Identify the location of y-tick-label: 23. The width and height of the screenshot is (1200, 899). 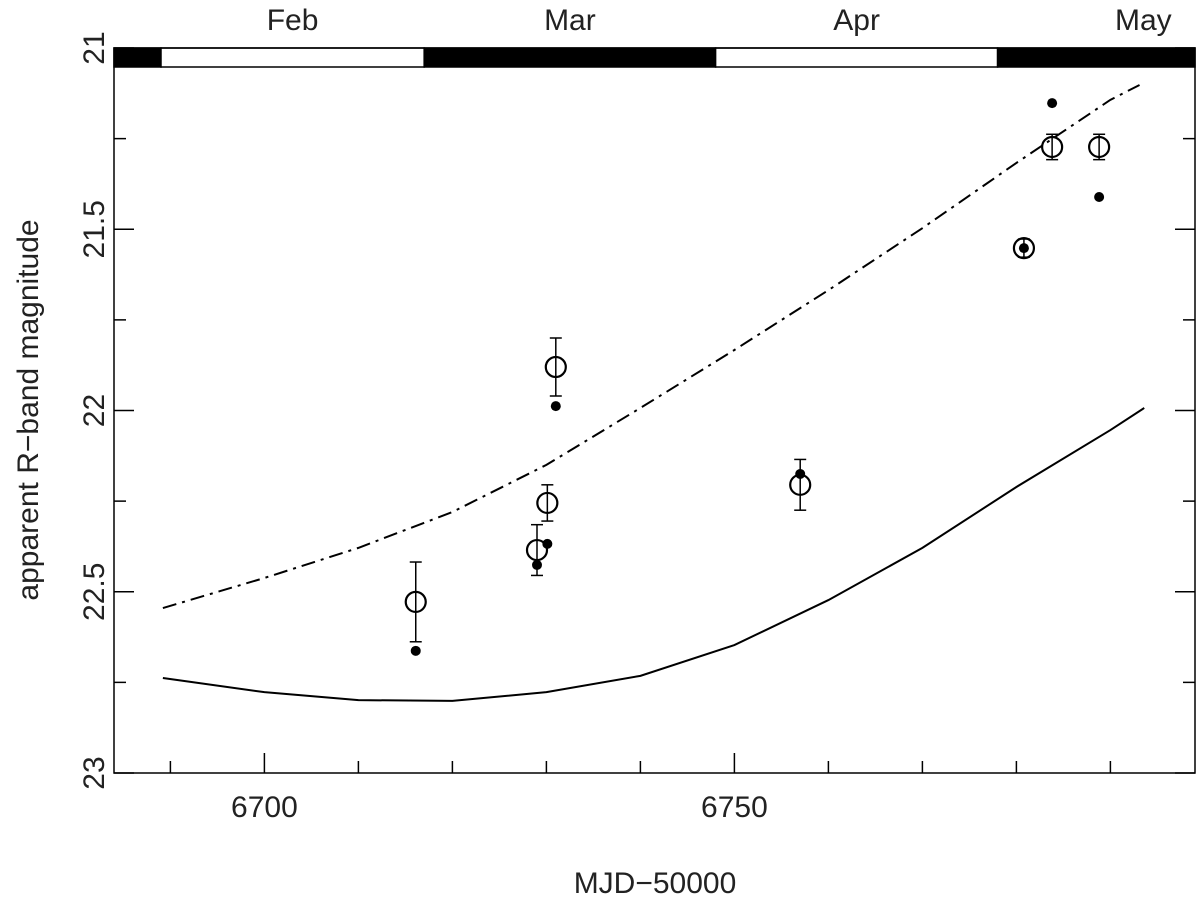
(94, 772).